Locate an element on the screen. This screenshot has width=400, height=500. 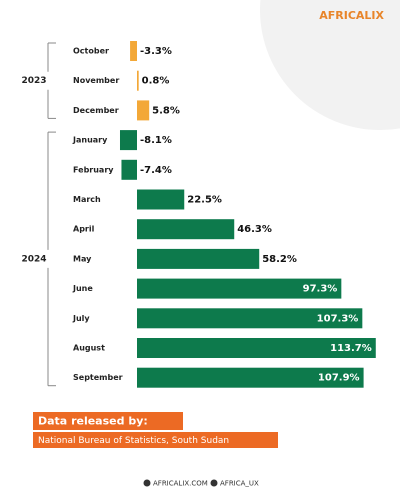
category-label: June is located at coordinates (82, 288).